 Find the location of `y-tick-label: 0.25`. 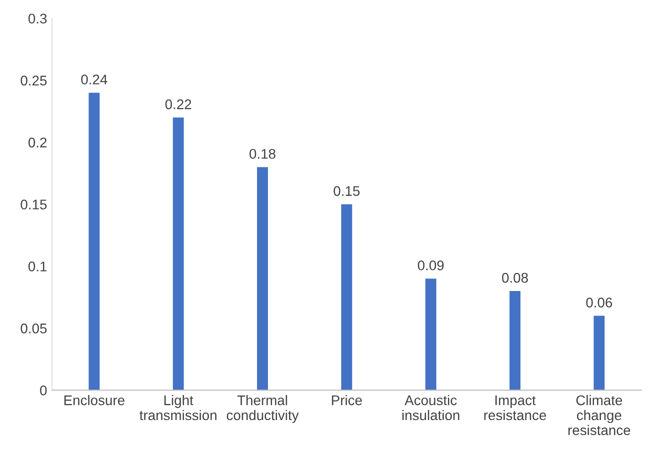

y-tick-label: 0.25 is located at coordinates (33, 81).